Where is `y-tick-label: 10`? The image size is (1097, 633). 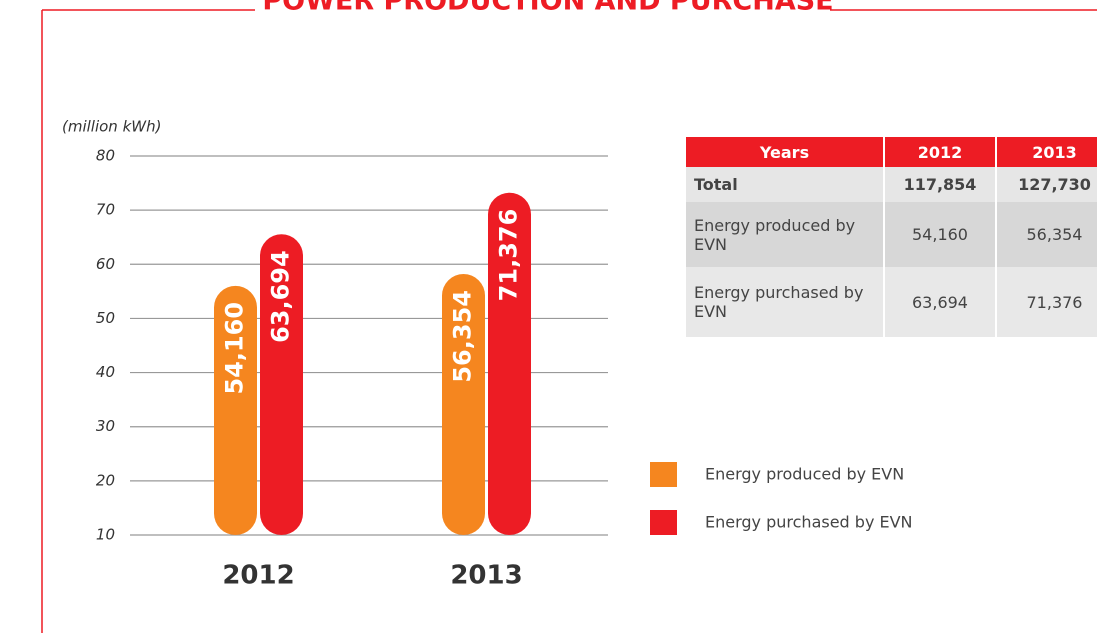 y-tick-label: 10 is located at coordinates (105, 535).